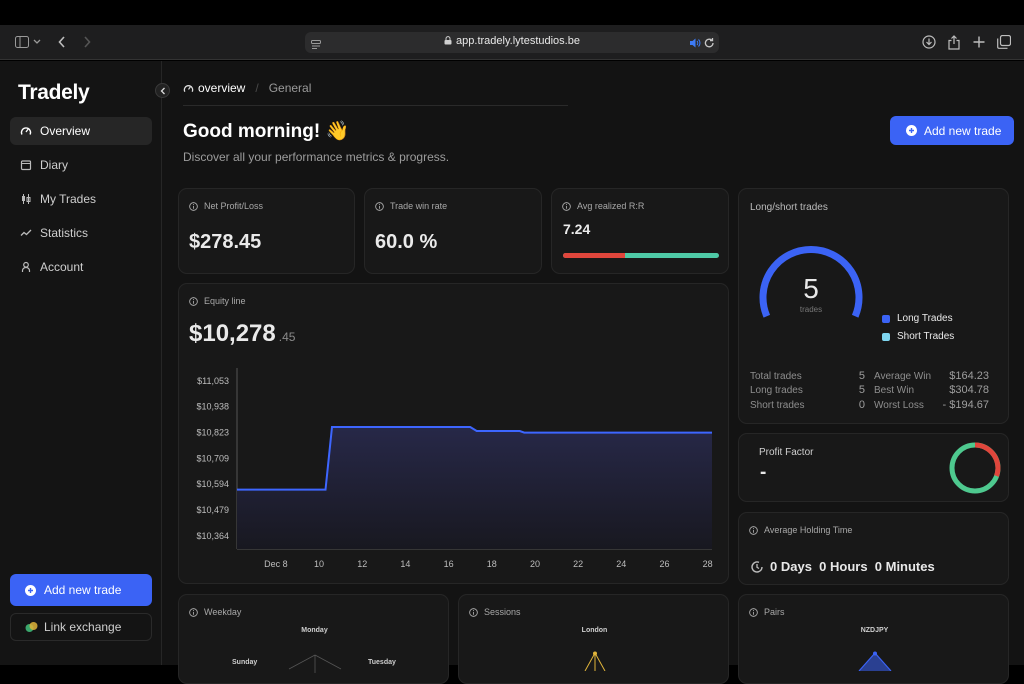 The width and height of the screenshot is (1024, 684). I want to click on chevron-down-icon, so click(37, 42).